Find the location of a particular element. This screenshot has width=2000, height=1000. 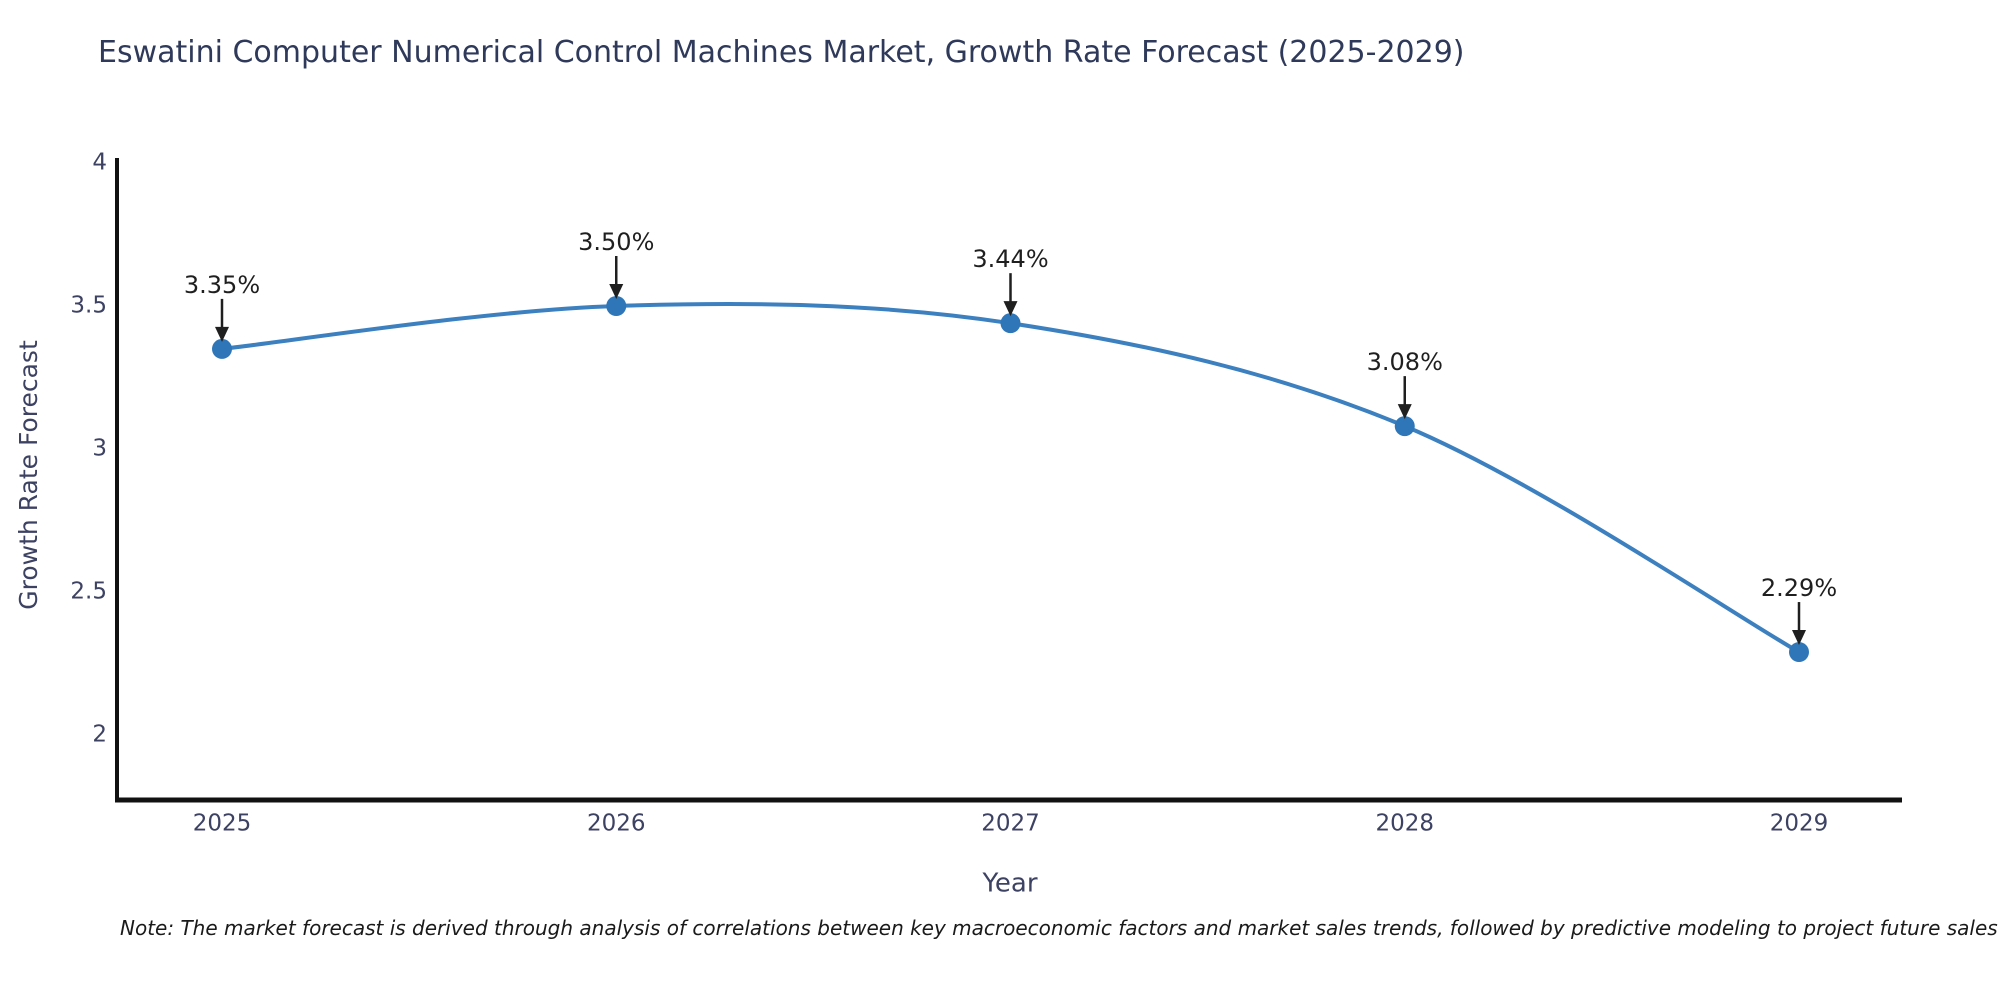

y-tick-label: 4 is located at coordinates (99, 163).